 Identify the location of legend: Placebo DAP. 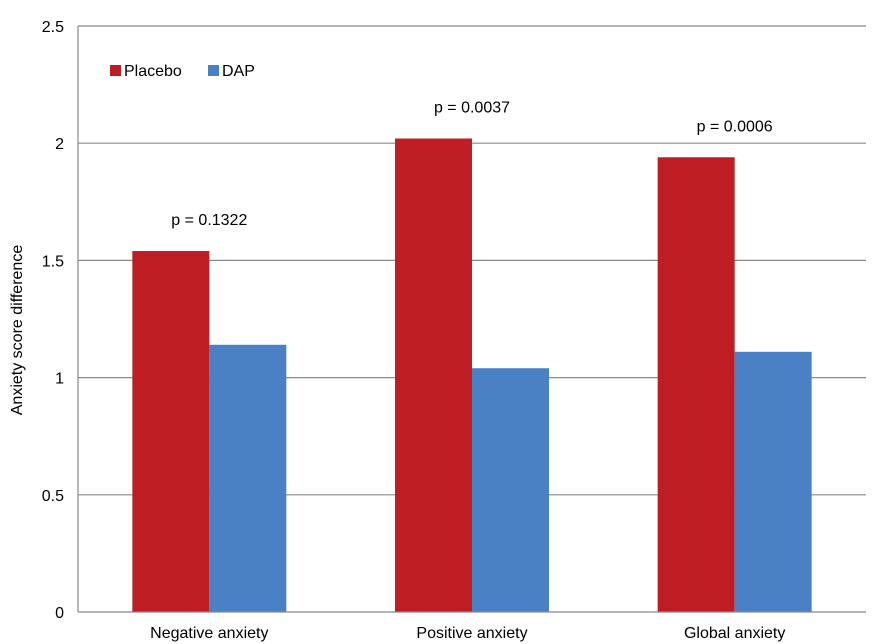
(182, 71).